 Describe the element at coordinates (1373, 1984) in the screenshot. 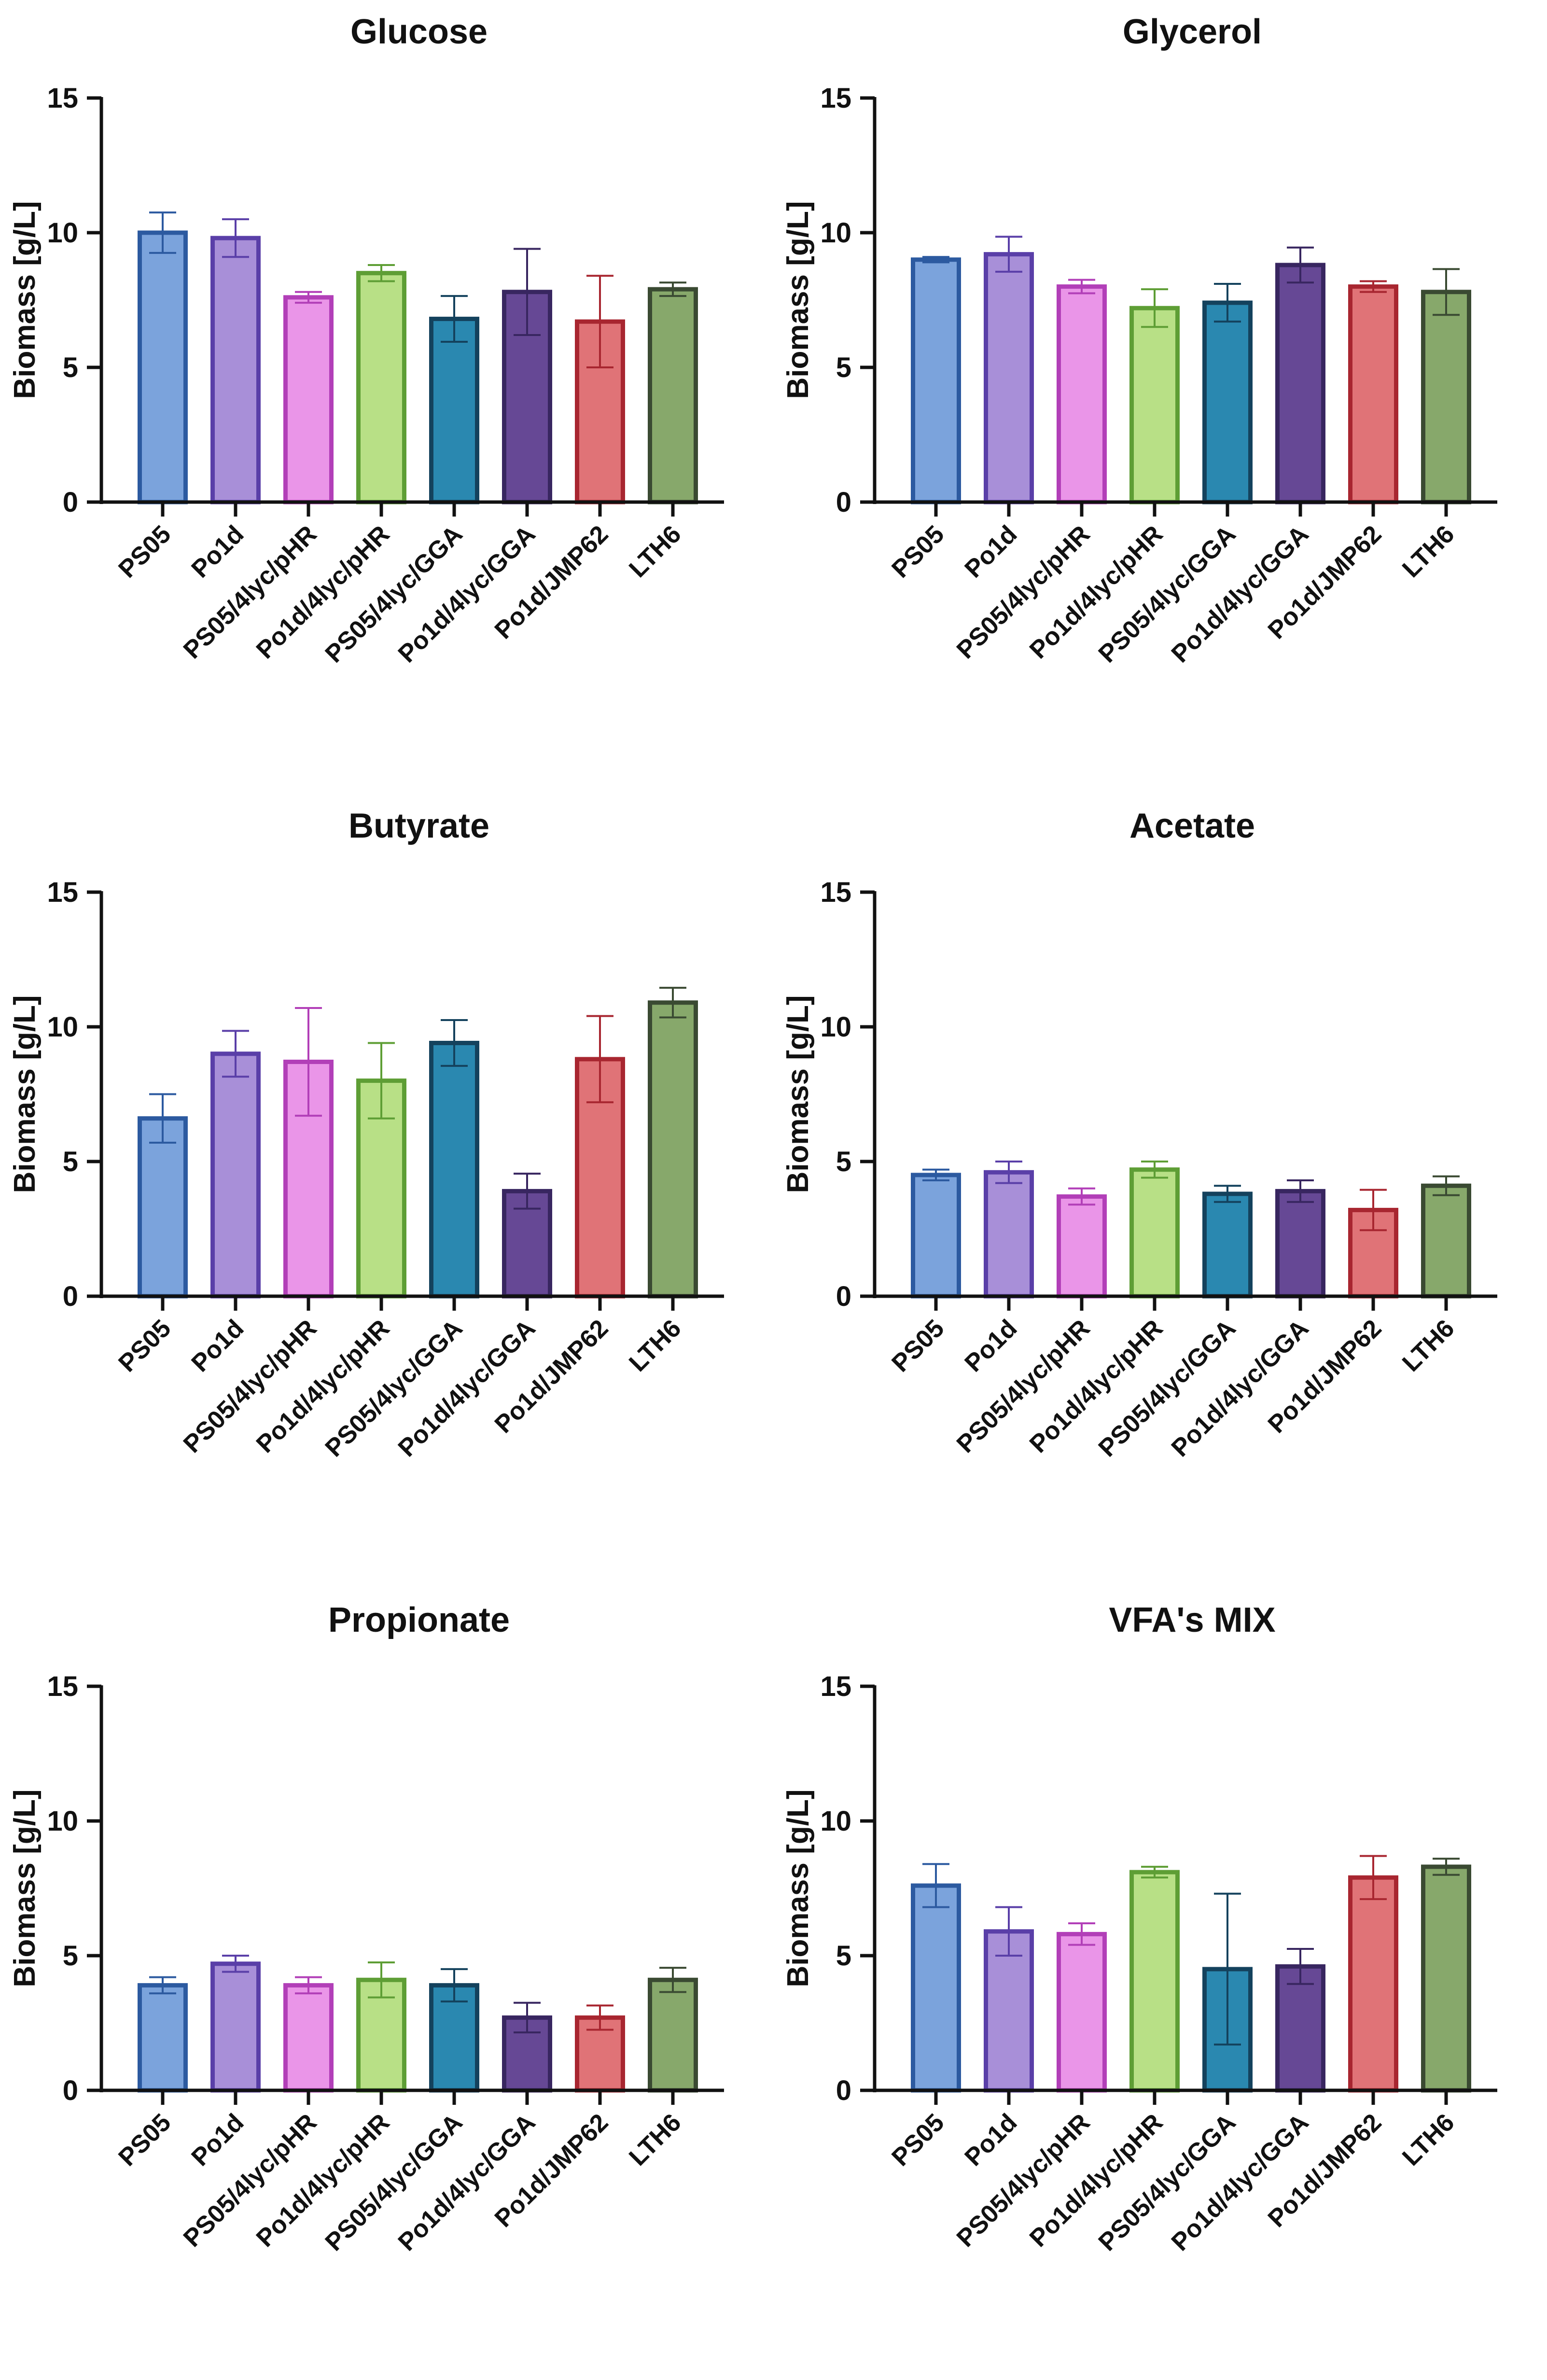

I see `bar-po1d-jmp62` at that location.